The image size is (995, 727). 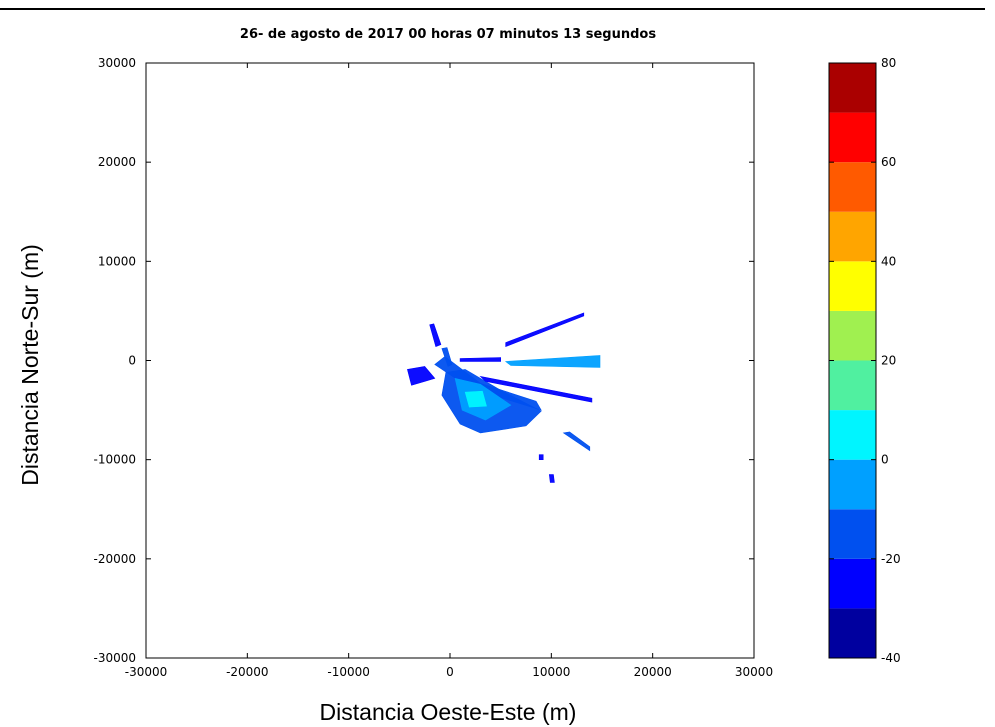 What do you see at coordinates (247, 672) in the screenshot?
I see `x-tick-label: -20000` at bounding box center [247, 672].